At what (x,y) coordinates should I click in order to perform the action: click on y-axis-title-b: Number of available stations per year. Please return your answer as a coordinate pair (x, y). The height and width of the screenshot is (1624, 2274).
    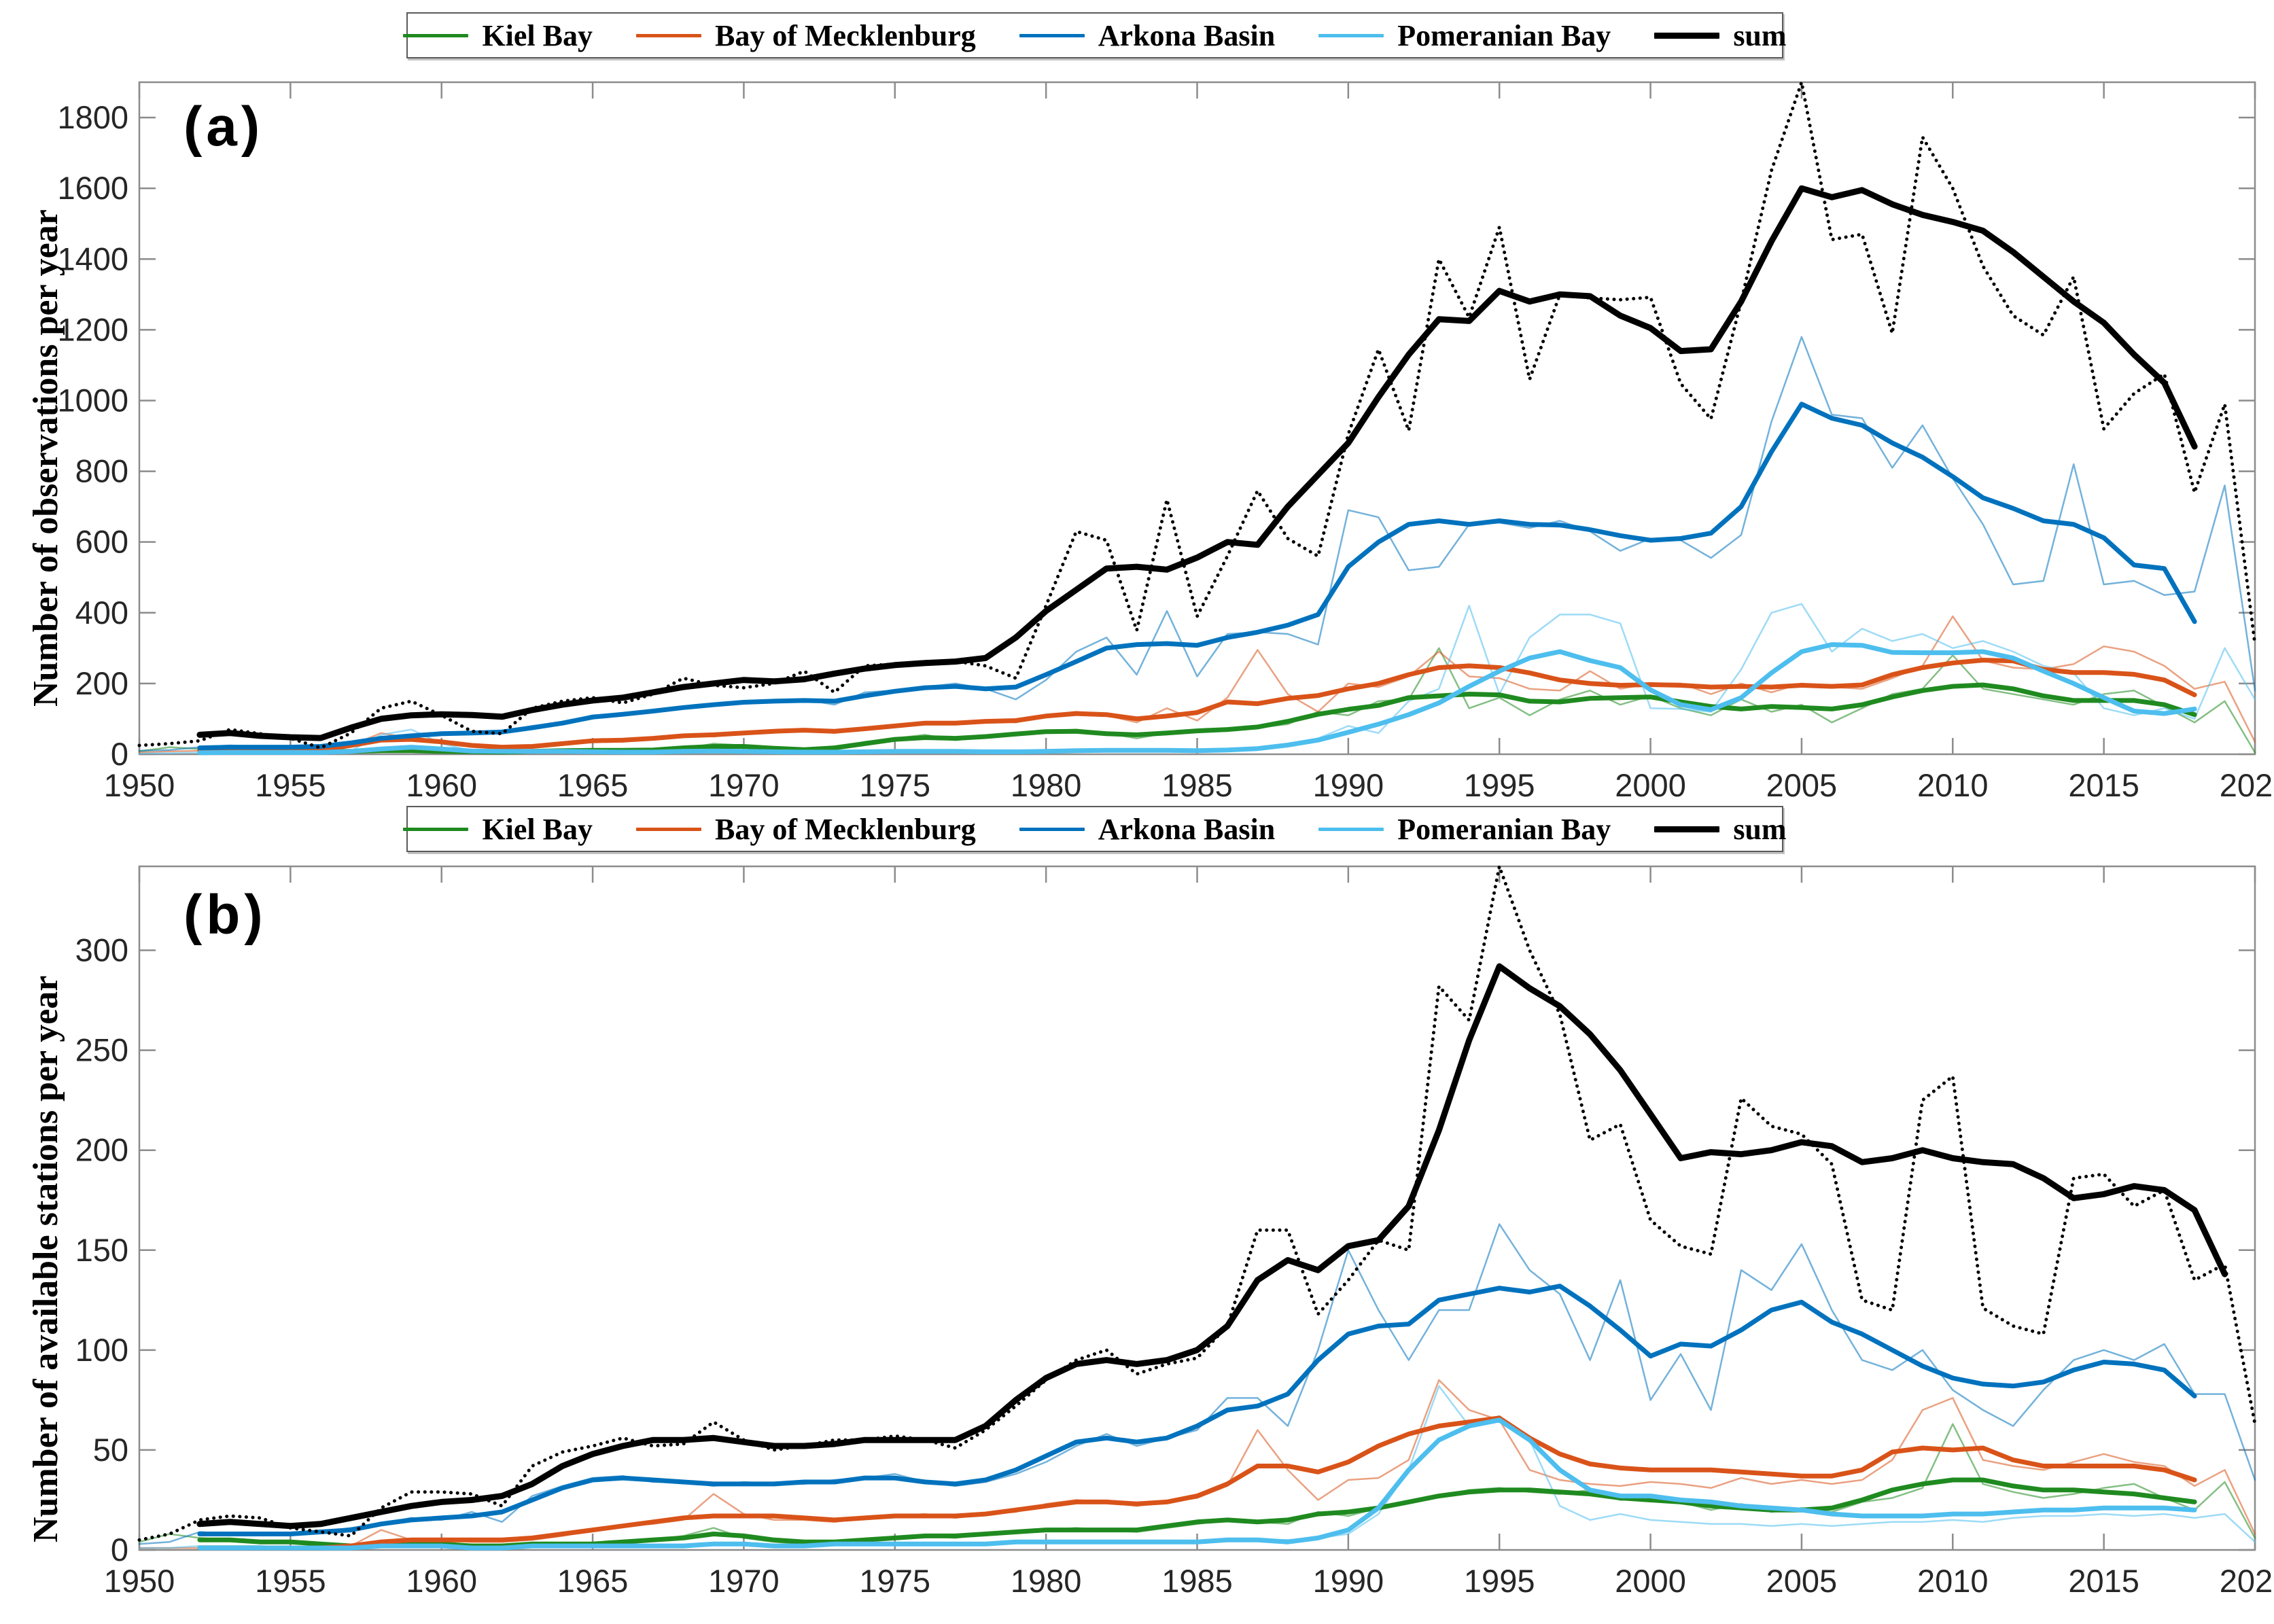
    Looking at the image, I should click on (46, 1259).